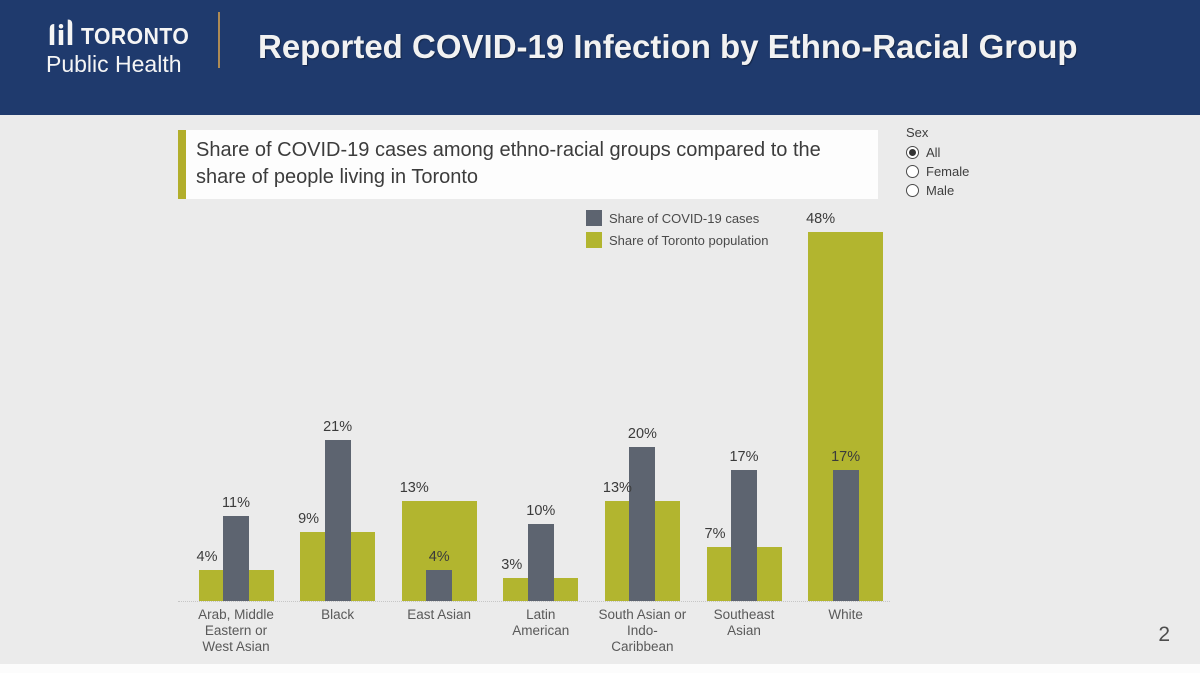 Image resolution: width=1200 pixels, height=673 pixels. Describe the element at coordinates (677, 218) in the screenshot. I see `legend-item-cases: Share of COVID-19 cases` at that location.